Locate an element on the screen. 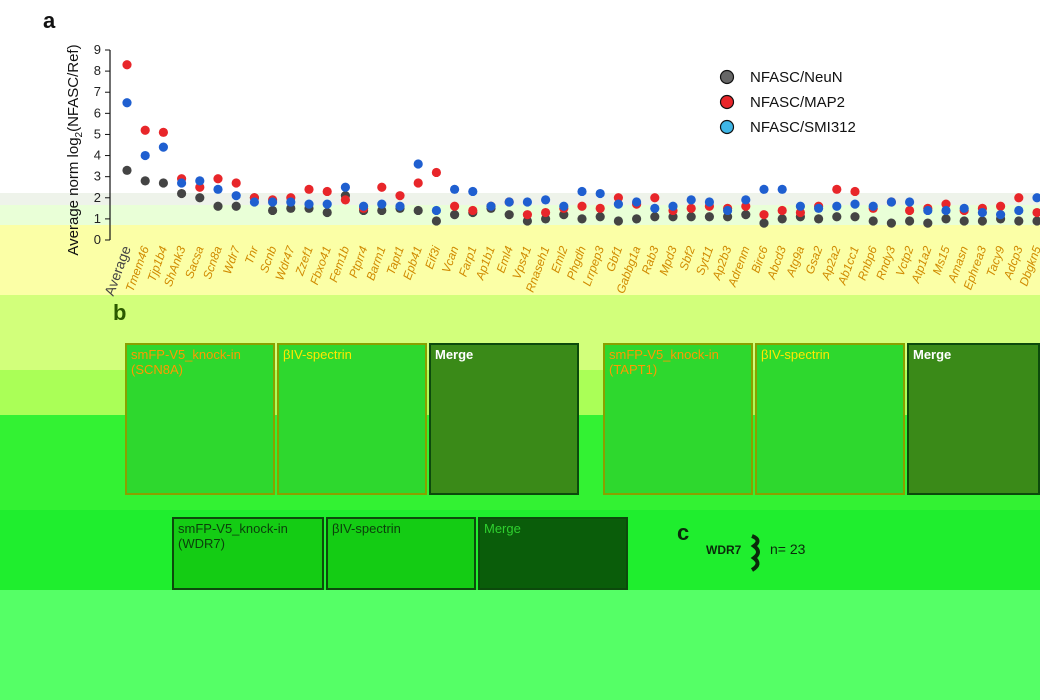 This screenshot has height=700, width=1040. panel-letter-b: b is located at coordinates (120, 312).